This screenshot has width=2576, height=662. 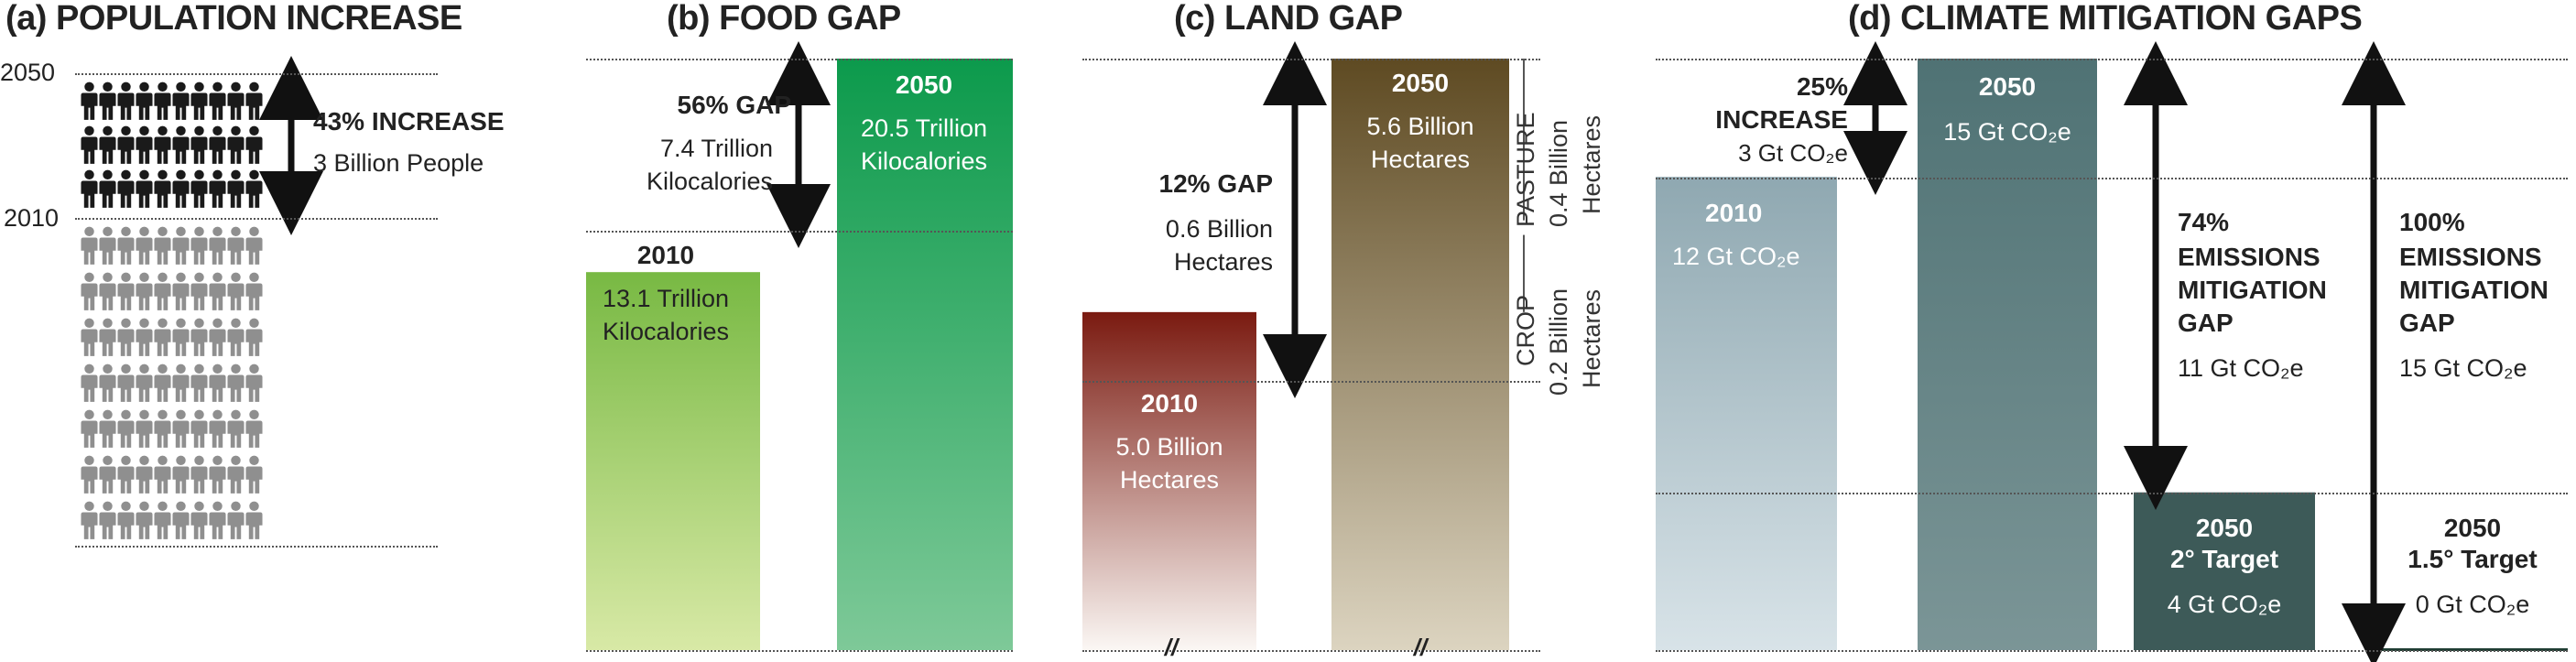 What do you see at coordinates (2427, 323) in the screenshot?
I see `gap100-line-3: GAP` at bounding box center [2427, 323].